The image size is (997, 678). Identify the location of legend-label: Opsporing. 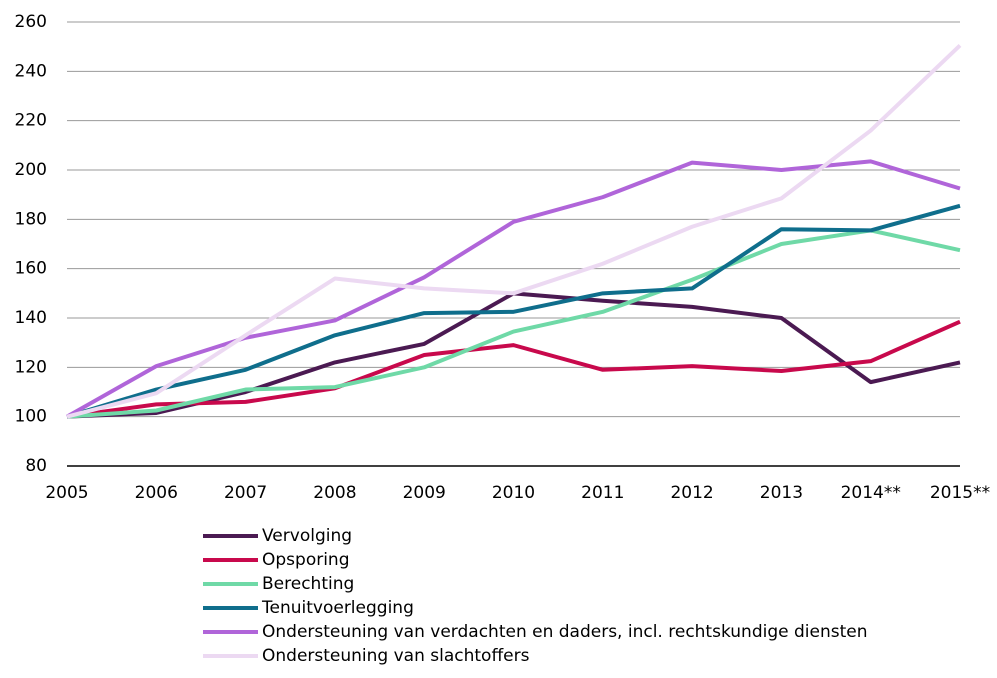
(306, 560).